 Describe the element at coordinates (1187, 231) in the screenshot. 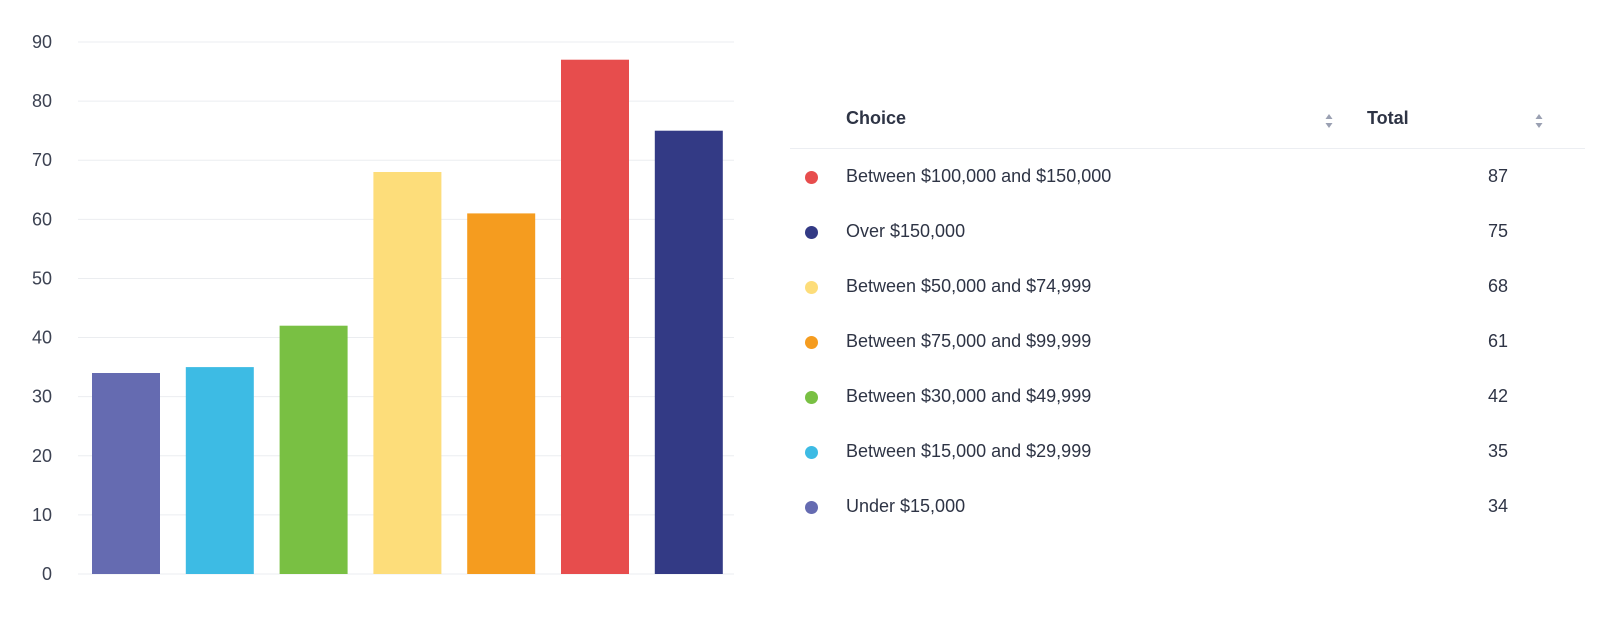

I see `table-row: Over $150,000 75` at that location.